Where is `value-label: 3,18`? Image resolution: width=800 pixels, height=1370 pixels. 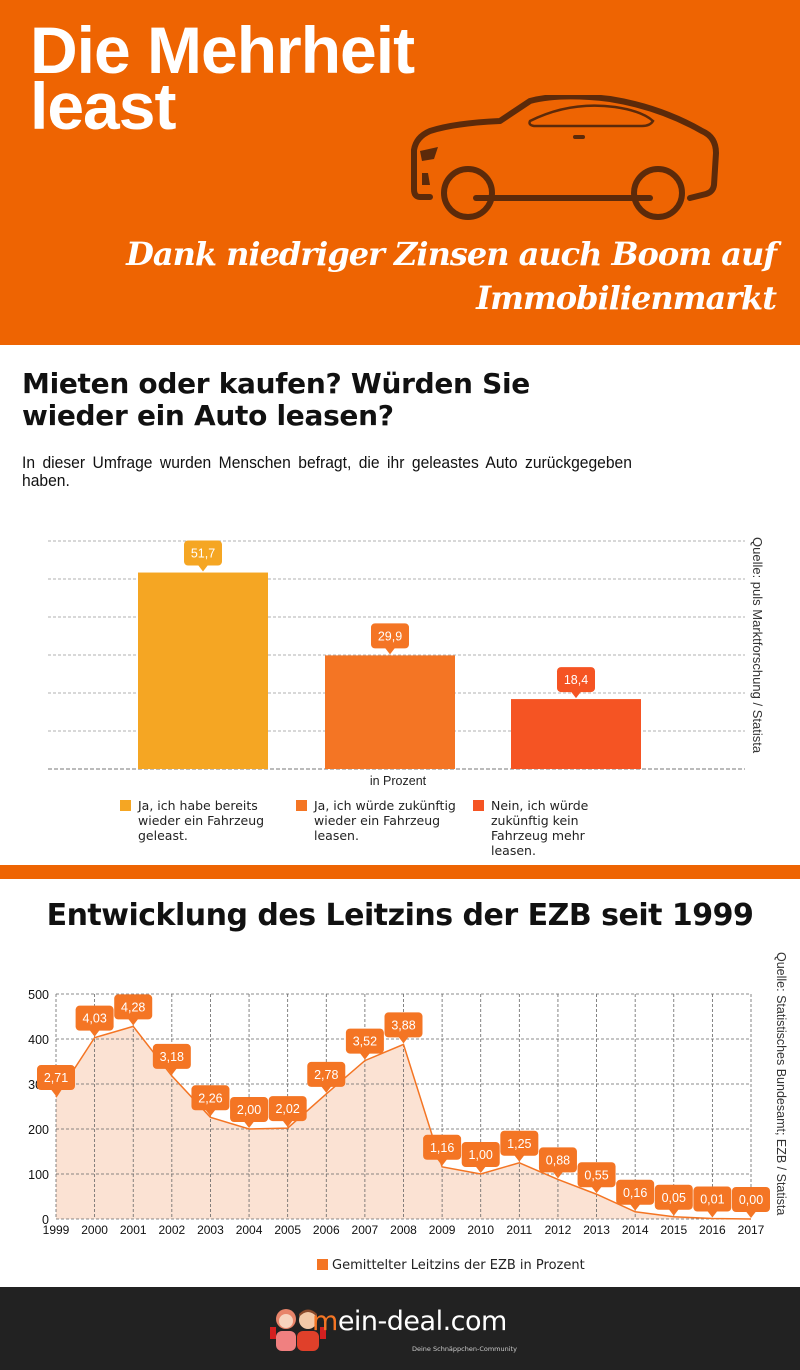
value-label: 3,18 is located at coordinates (172, 1057).